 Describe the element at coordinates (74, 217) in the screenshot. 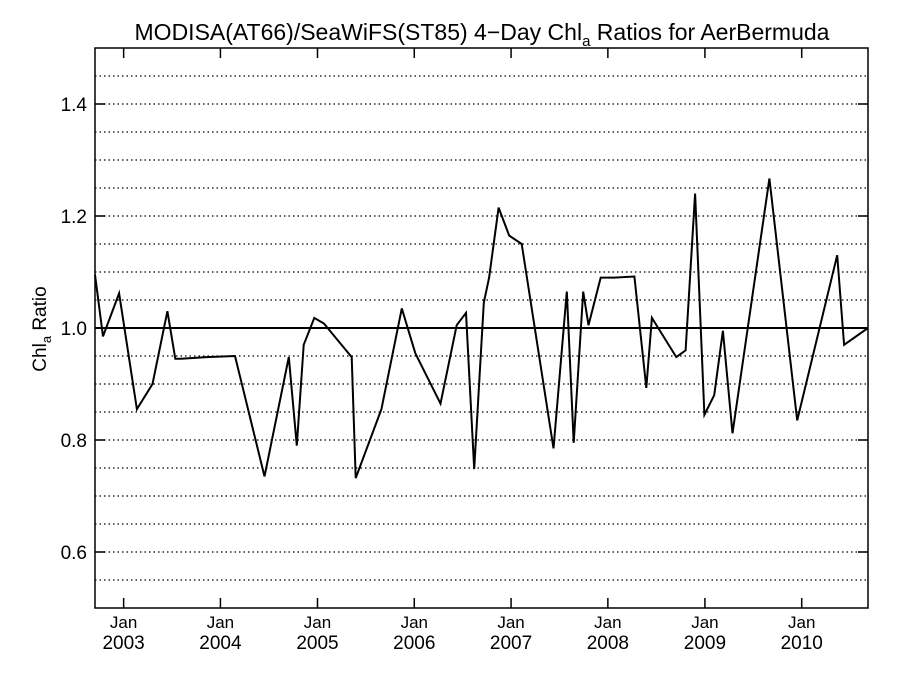

I see `y-tick-label: 1.2` at that location.